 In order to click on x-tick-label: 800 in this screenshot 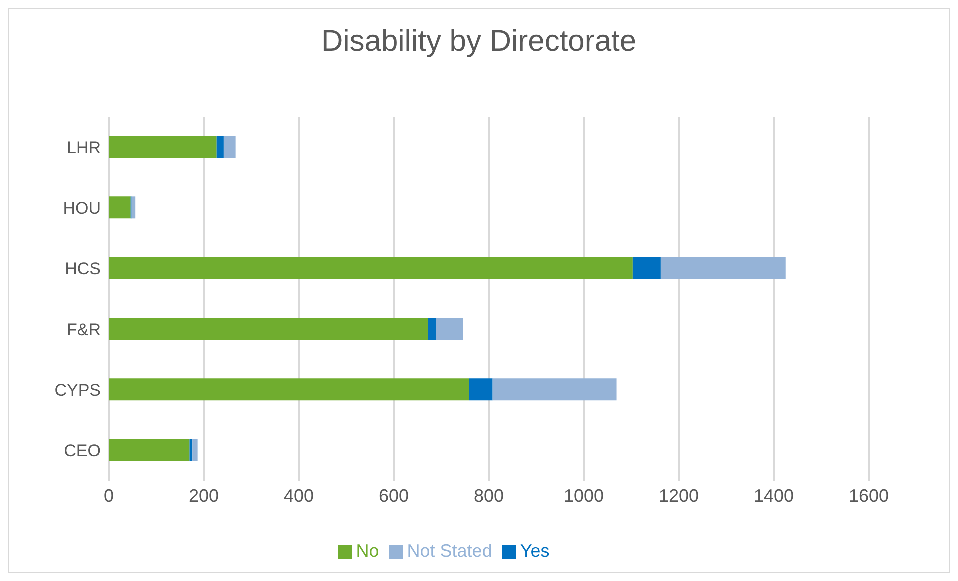, I will do `click(489, 496)`.